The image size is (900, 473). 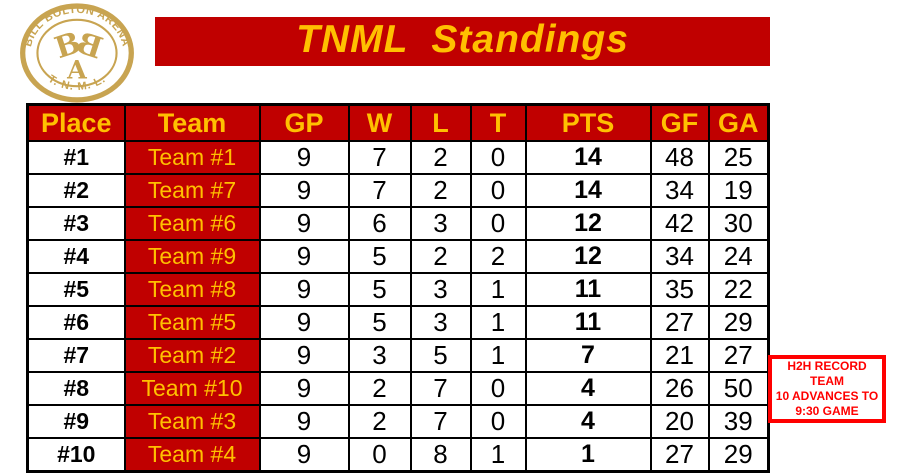 I want to click on table-row: #2 Team #7 9 7 2 0 14 34 19, so click(x=398, y=190).